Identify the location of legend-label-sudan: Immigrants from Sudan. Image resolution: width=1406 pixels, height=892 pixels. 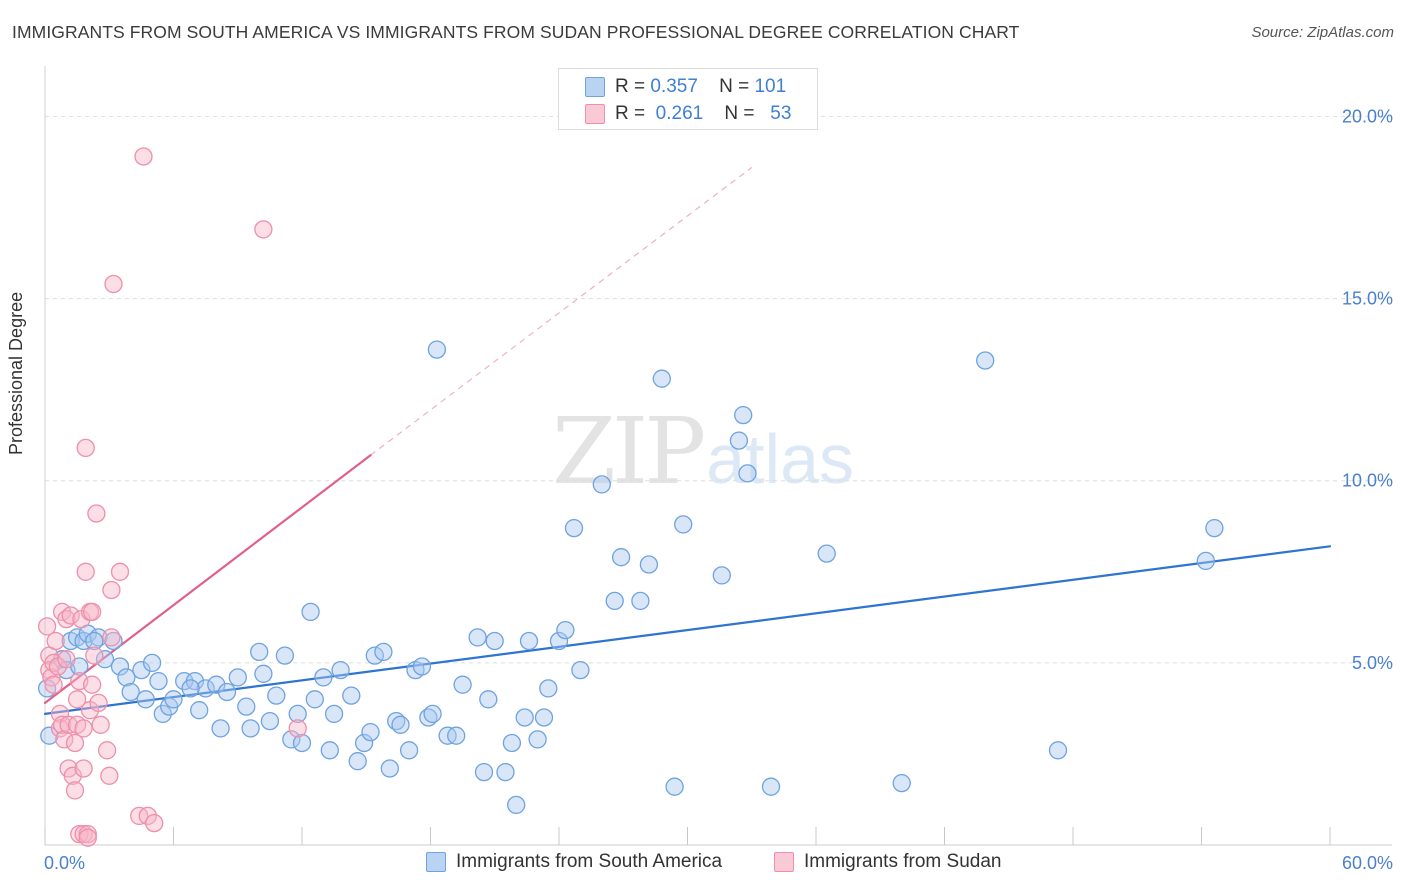
(903, 861).